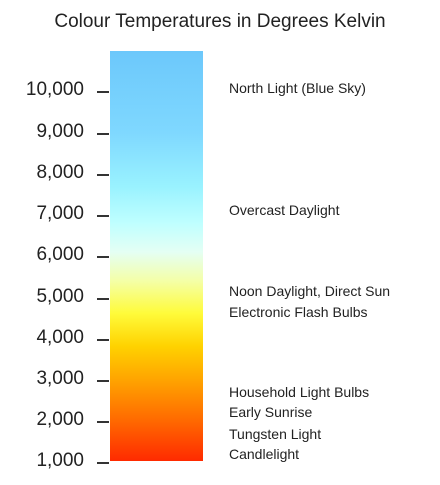  What do you see at coordinates (54, 89) in the screenshot?
I see `tick-label-10000: 10,000` at bounding box center [54, 89].